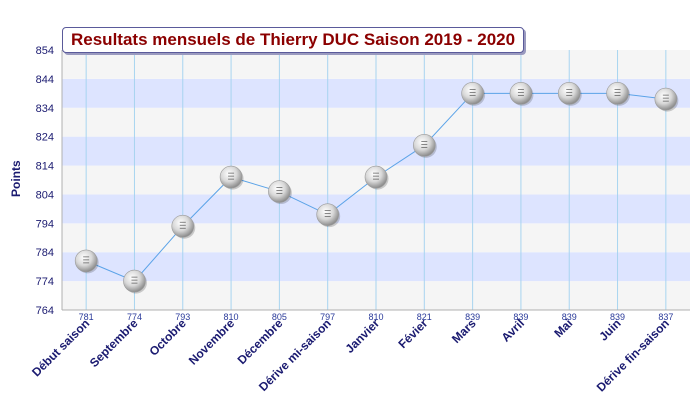 The image size is (700, 420). What do you see at coordinates (45, 109) in the screenshot?
I see `y-tick-label: 834` at bounding box center [45, 109].